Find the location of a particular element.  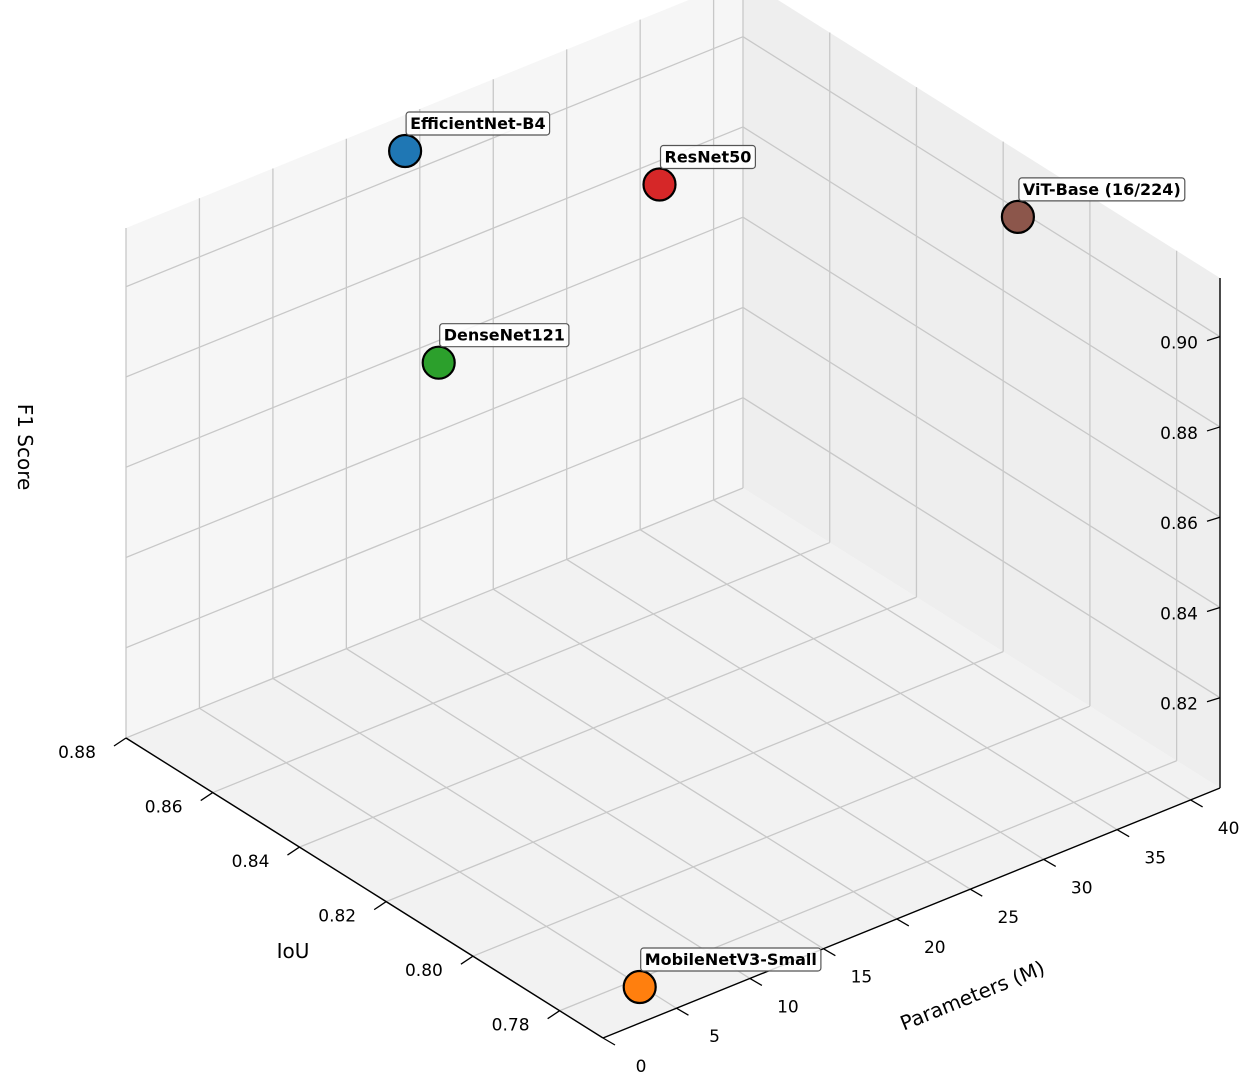

point-label-text: DenseNet121 is located at coordinates (504, 335).